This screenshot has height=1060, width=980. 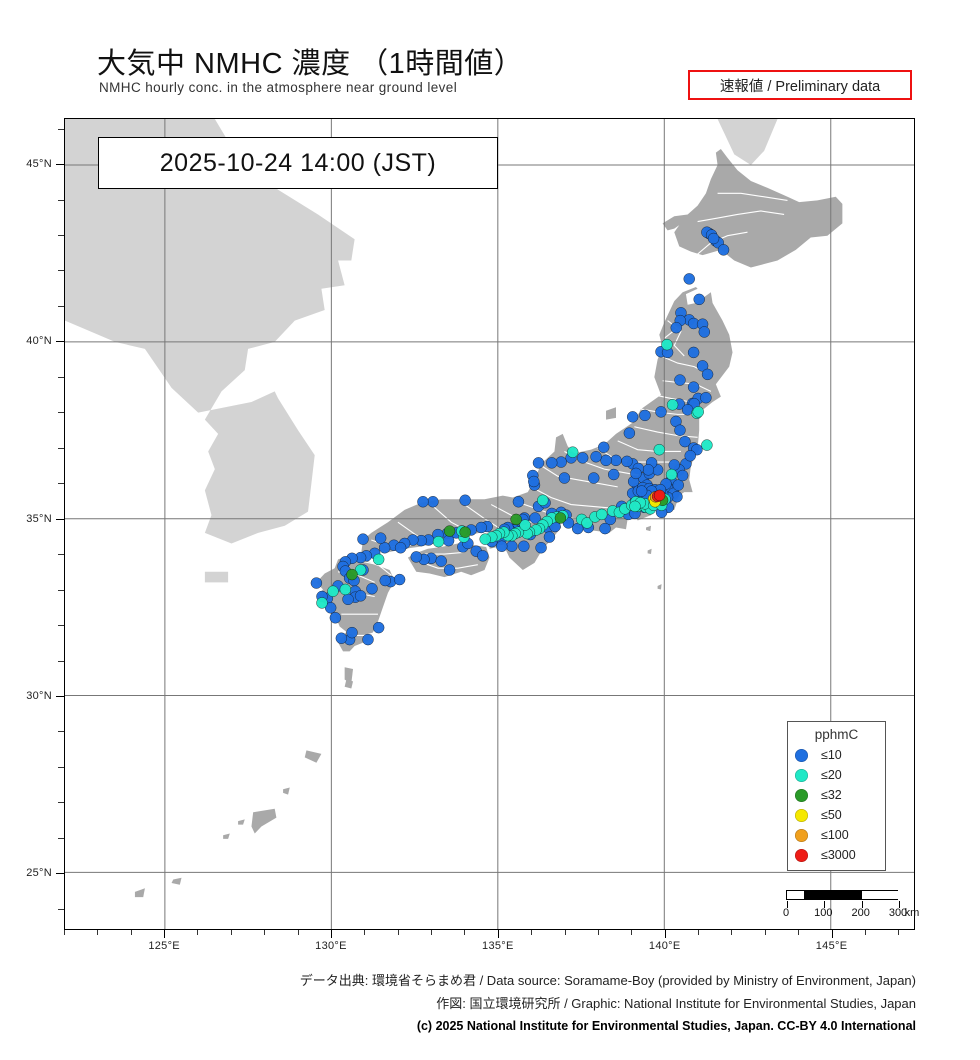 What do you see at coordinates (912, 913) in the screenshot?
I see `scale-bar-unit: km` at bounding box center [912, 913].